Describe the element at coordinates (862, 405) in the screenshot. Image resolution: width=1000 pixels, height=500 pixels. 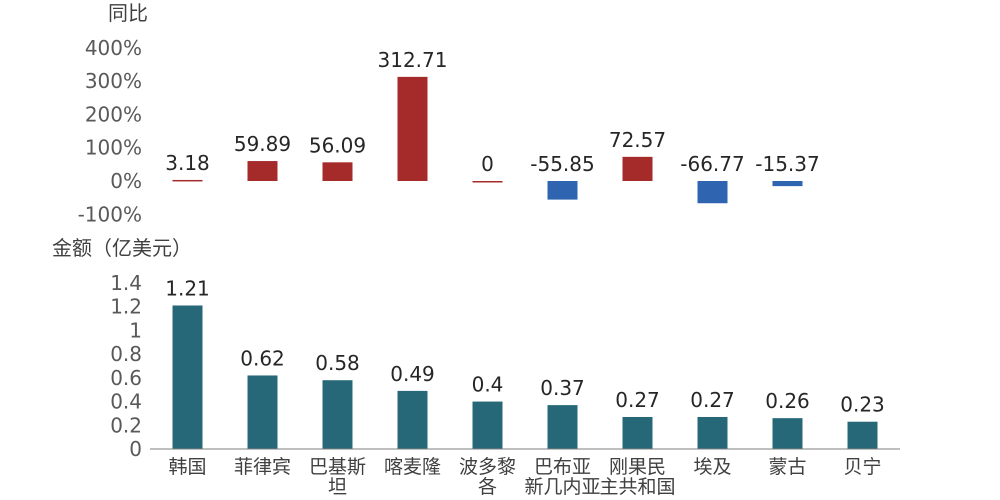
I see `amount-data-label: 0.23` at that location.